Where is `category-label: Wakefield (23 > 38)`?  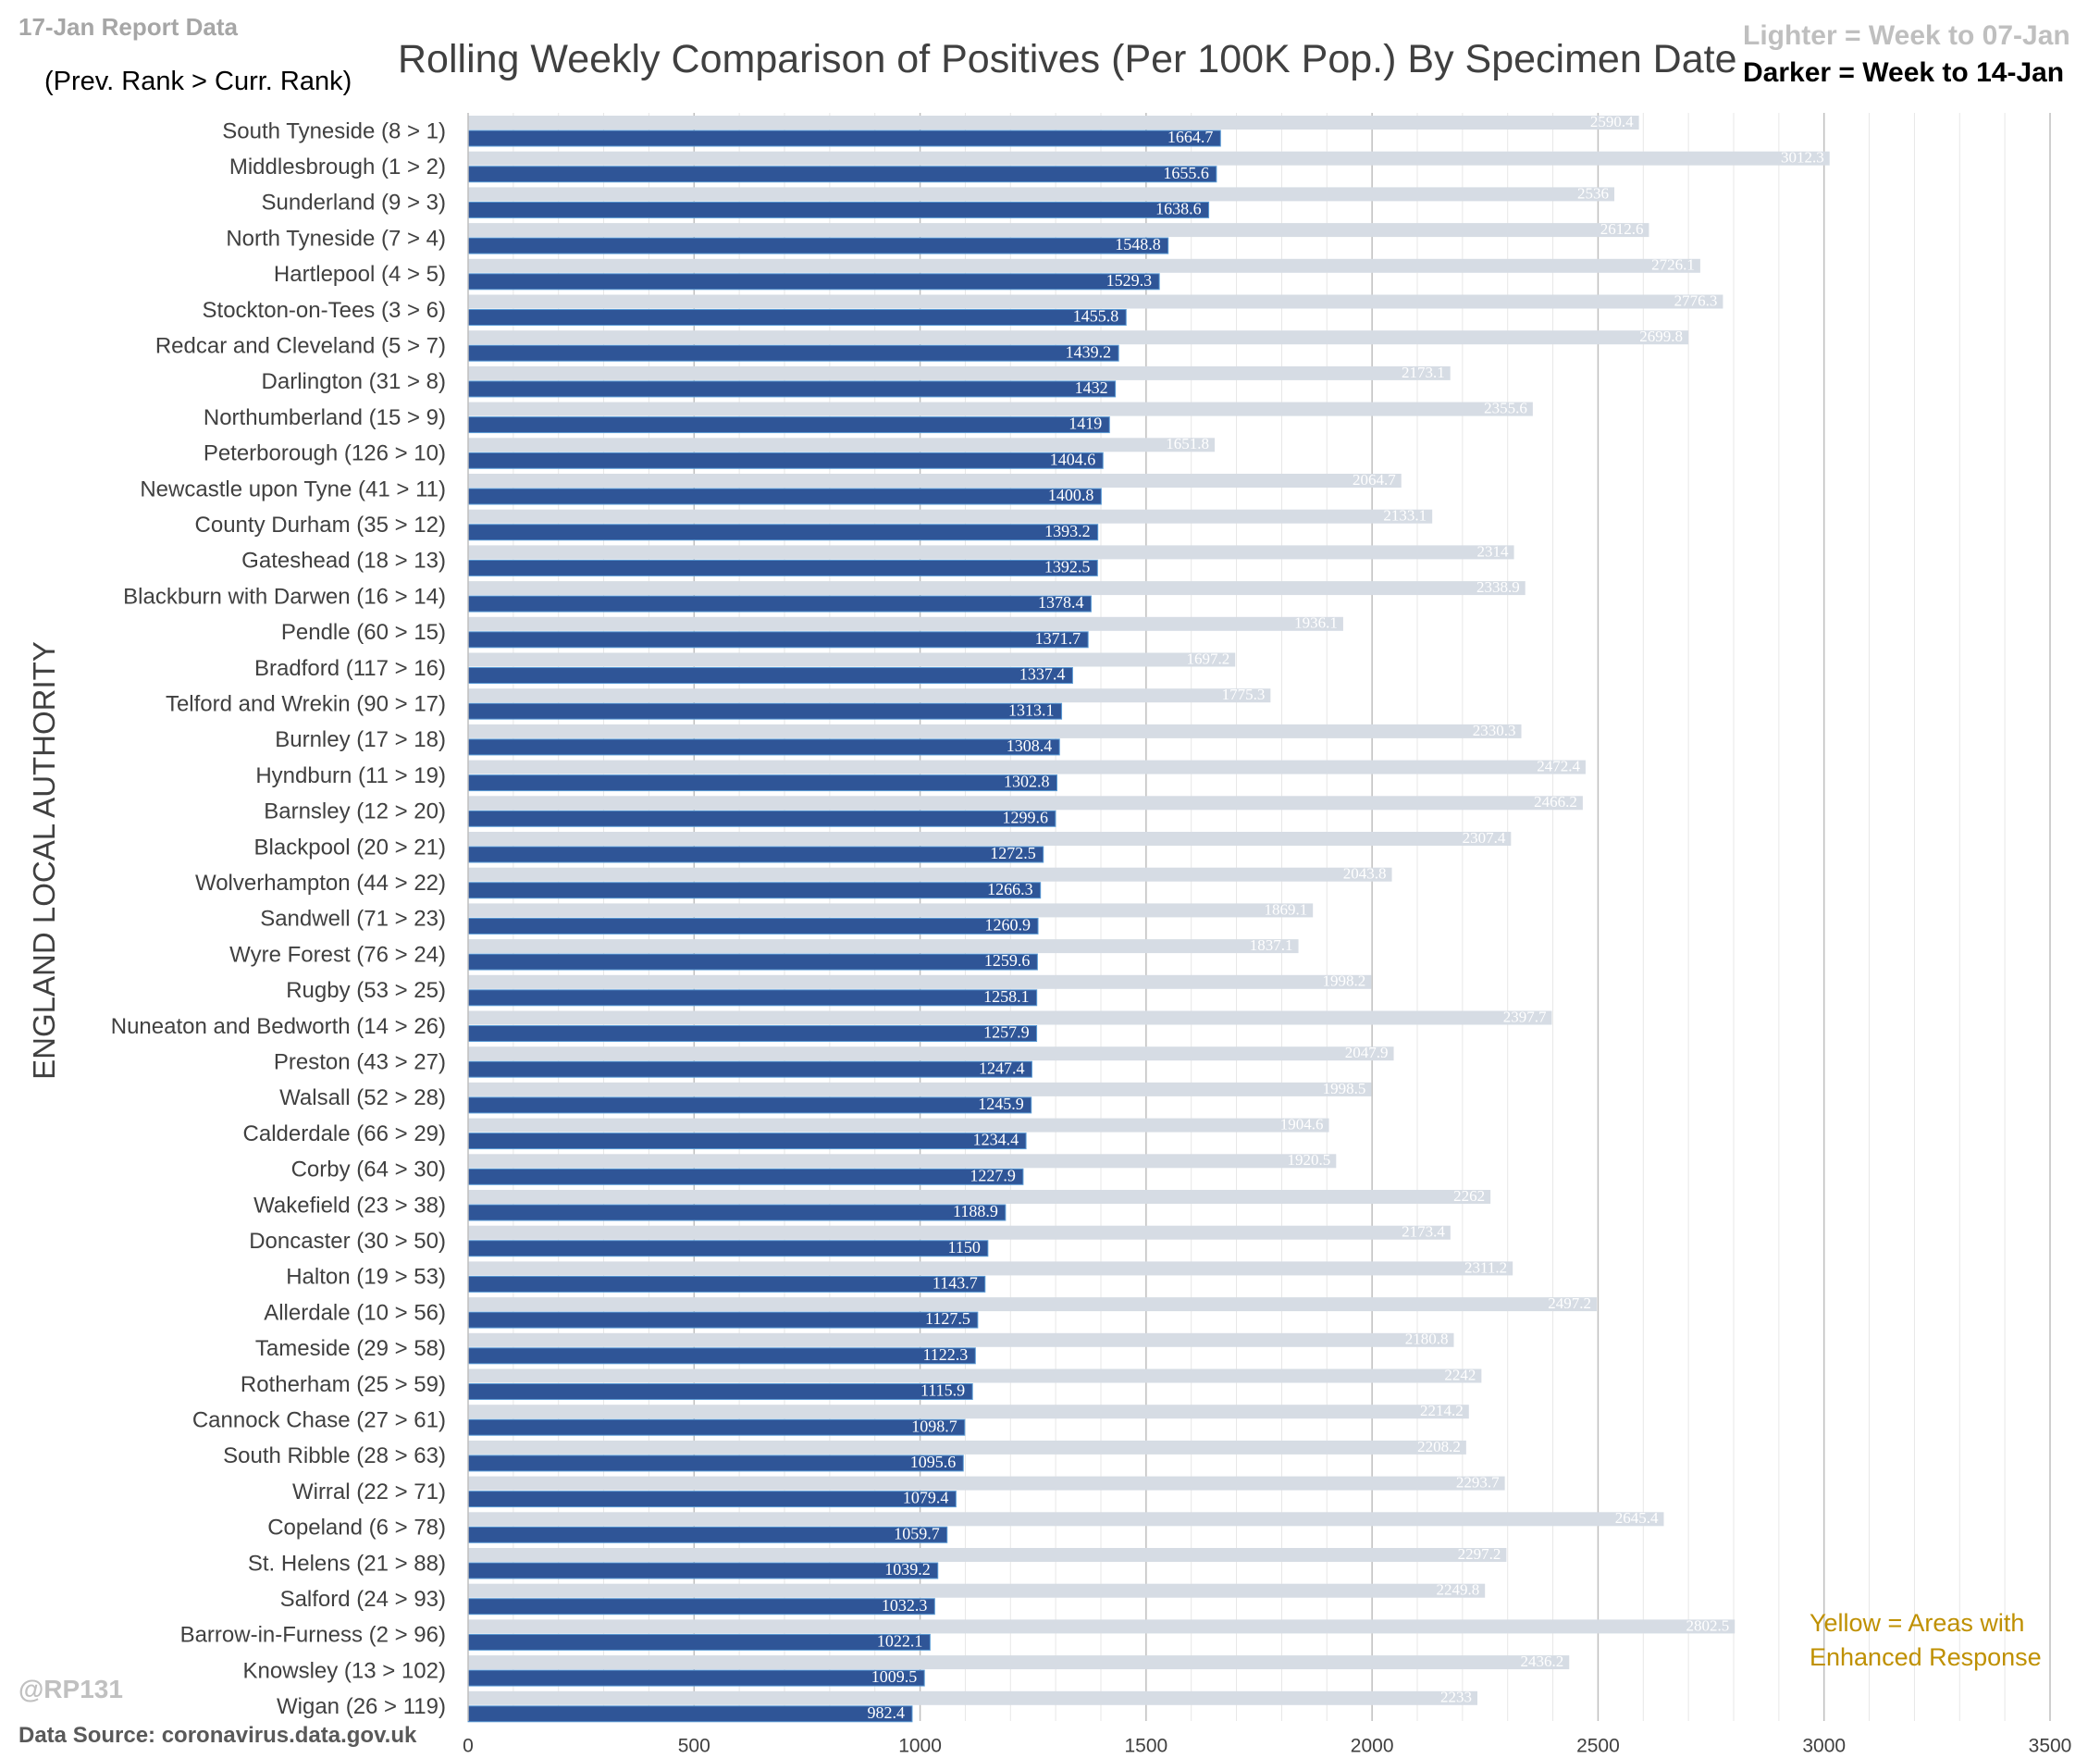 category-label: Wakefield (23 > 38) is located at coordinates (349, 1205).